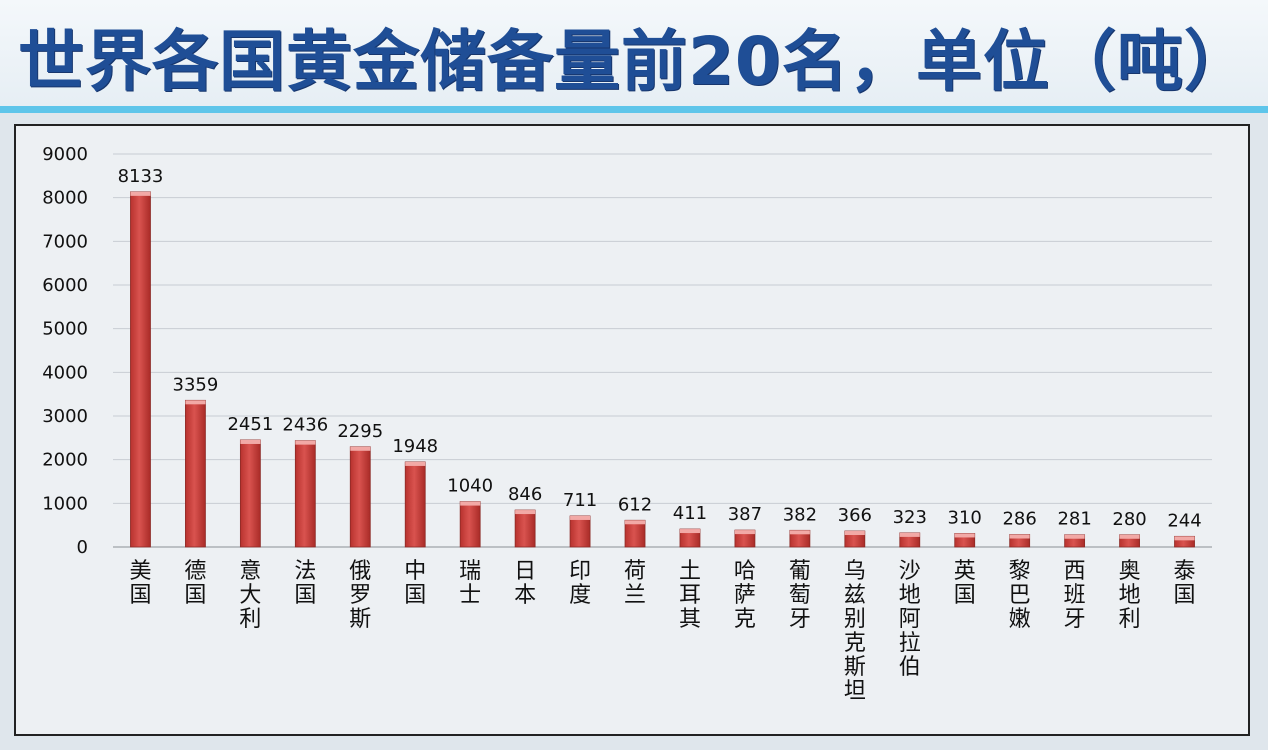 The width and height of the screenshot is (1268, 750). What do you see at coordinates (415, 583) in the screenshot?
I see `x-tick-label: 中国` at bounding box center [415, 583].